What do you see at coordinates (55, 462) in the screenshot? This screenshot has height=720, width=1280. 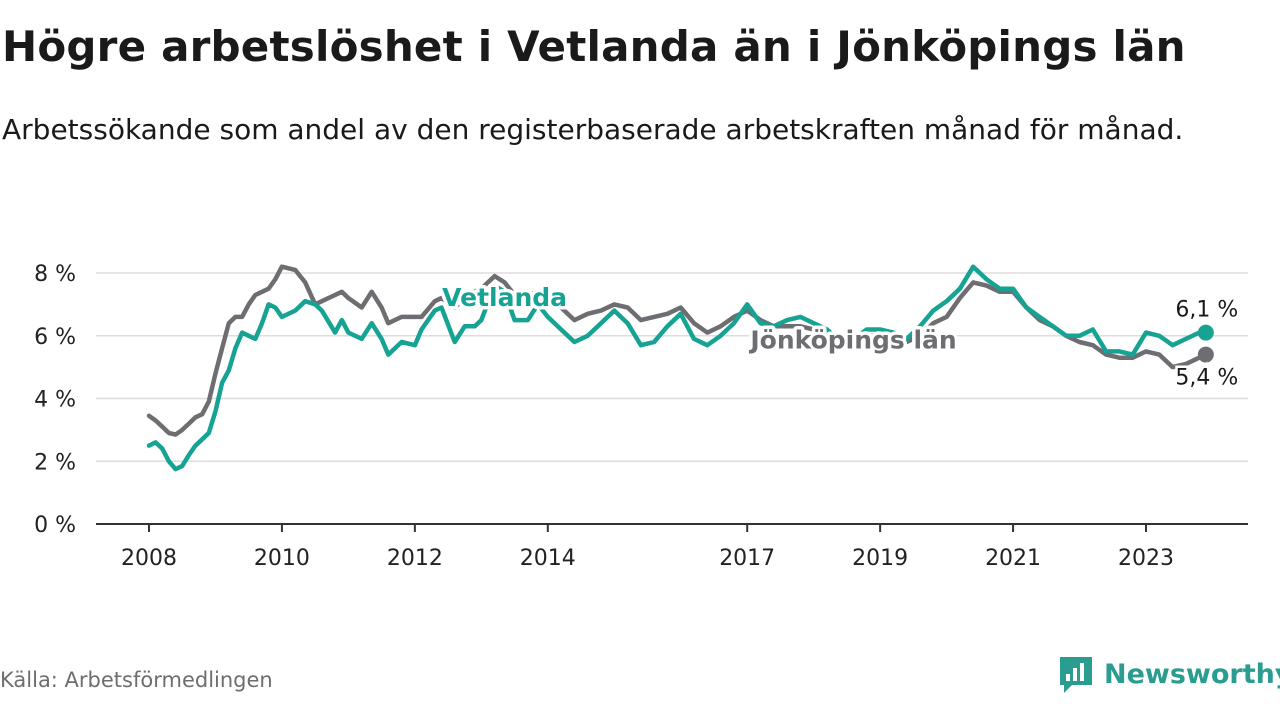 I see `y-tick-label: 2 %` at bounding box center [55, 462].